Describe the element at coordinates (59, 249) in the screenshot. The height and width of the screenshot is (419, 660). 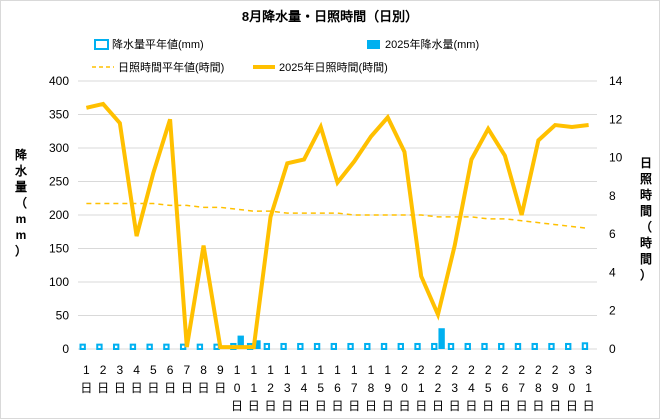
I see `left-tick-label: 150` at that location.